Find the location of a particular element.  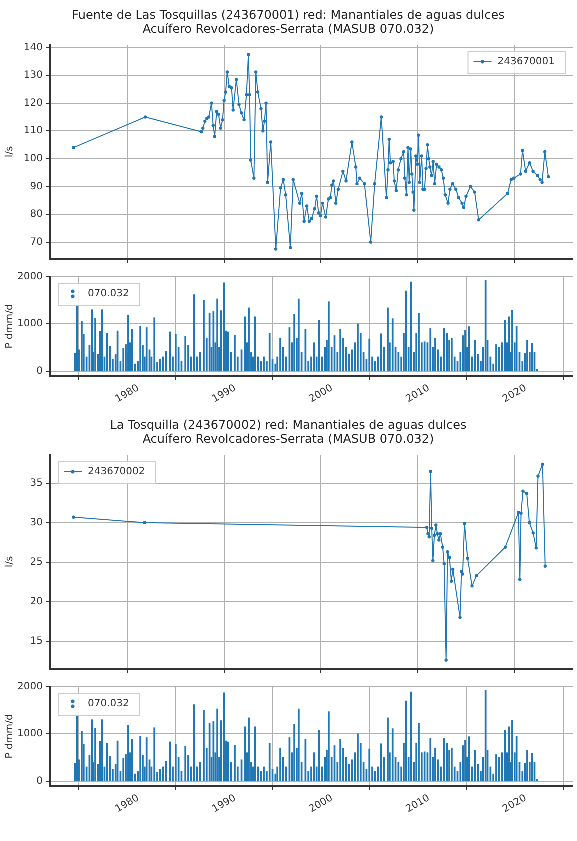

chart-title: La Tosquilla (243670002) red: Manantiales de aguas dulces is located at coordinates (288, 425).